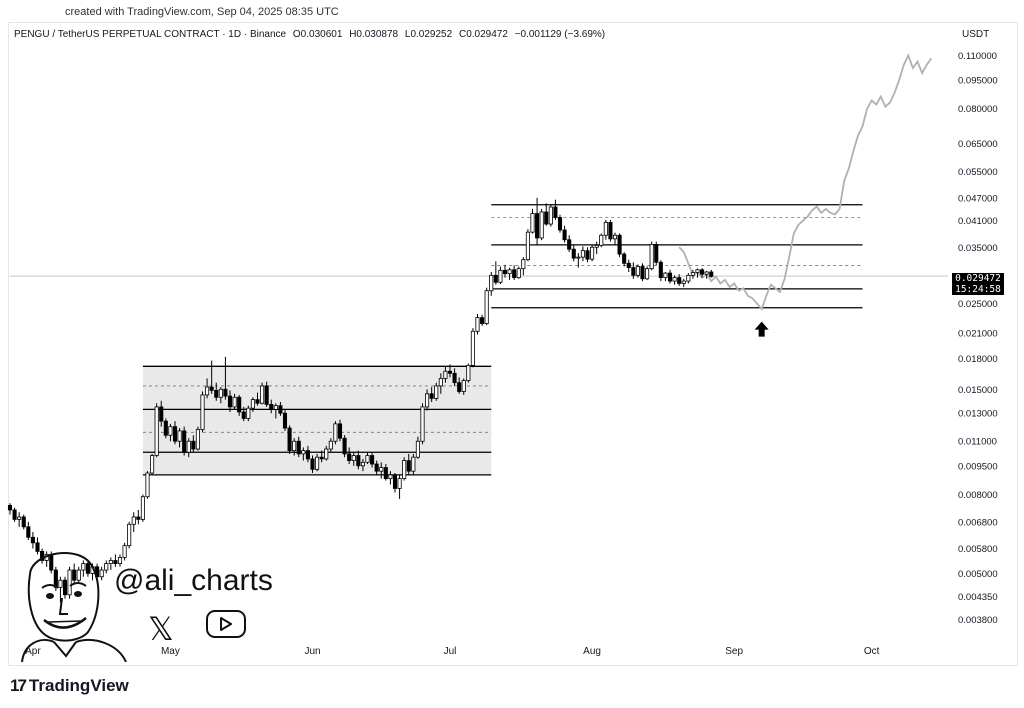 This screenshot has width=1024, height=708. I want to click on youtube-icon, so click(226, 624).